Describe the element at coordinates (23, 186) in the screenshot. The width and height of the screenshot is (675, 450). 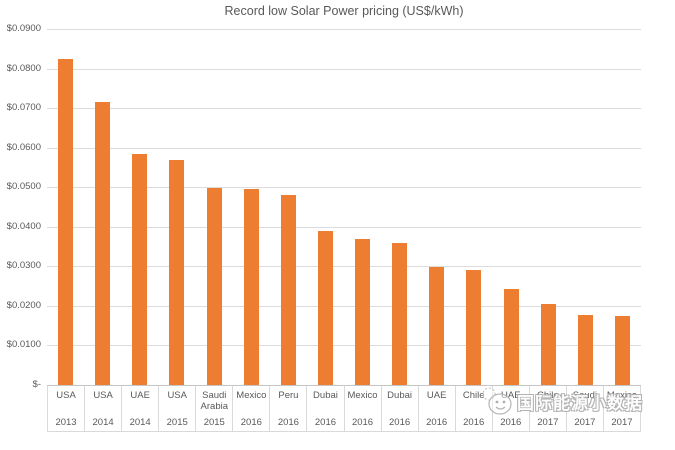
I see `y-axis-tick-label: $0.0500` at that location.